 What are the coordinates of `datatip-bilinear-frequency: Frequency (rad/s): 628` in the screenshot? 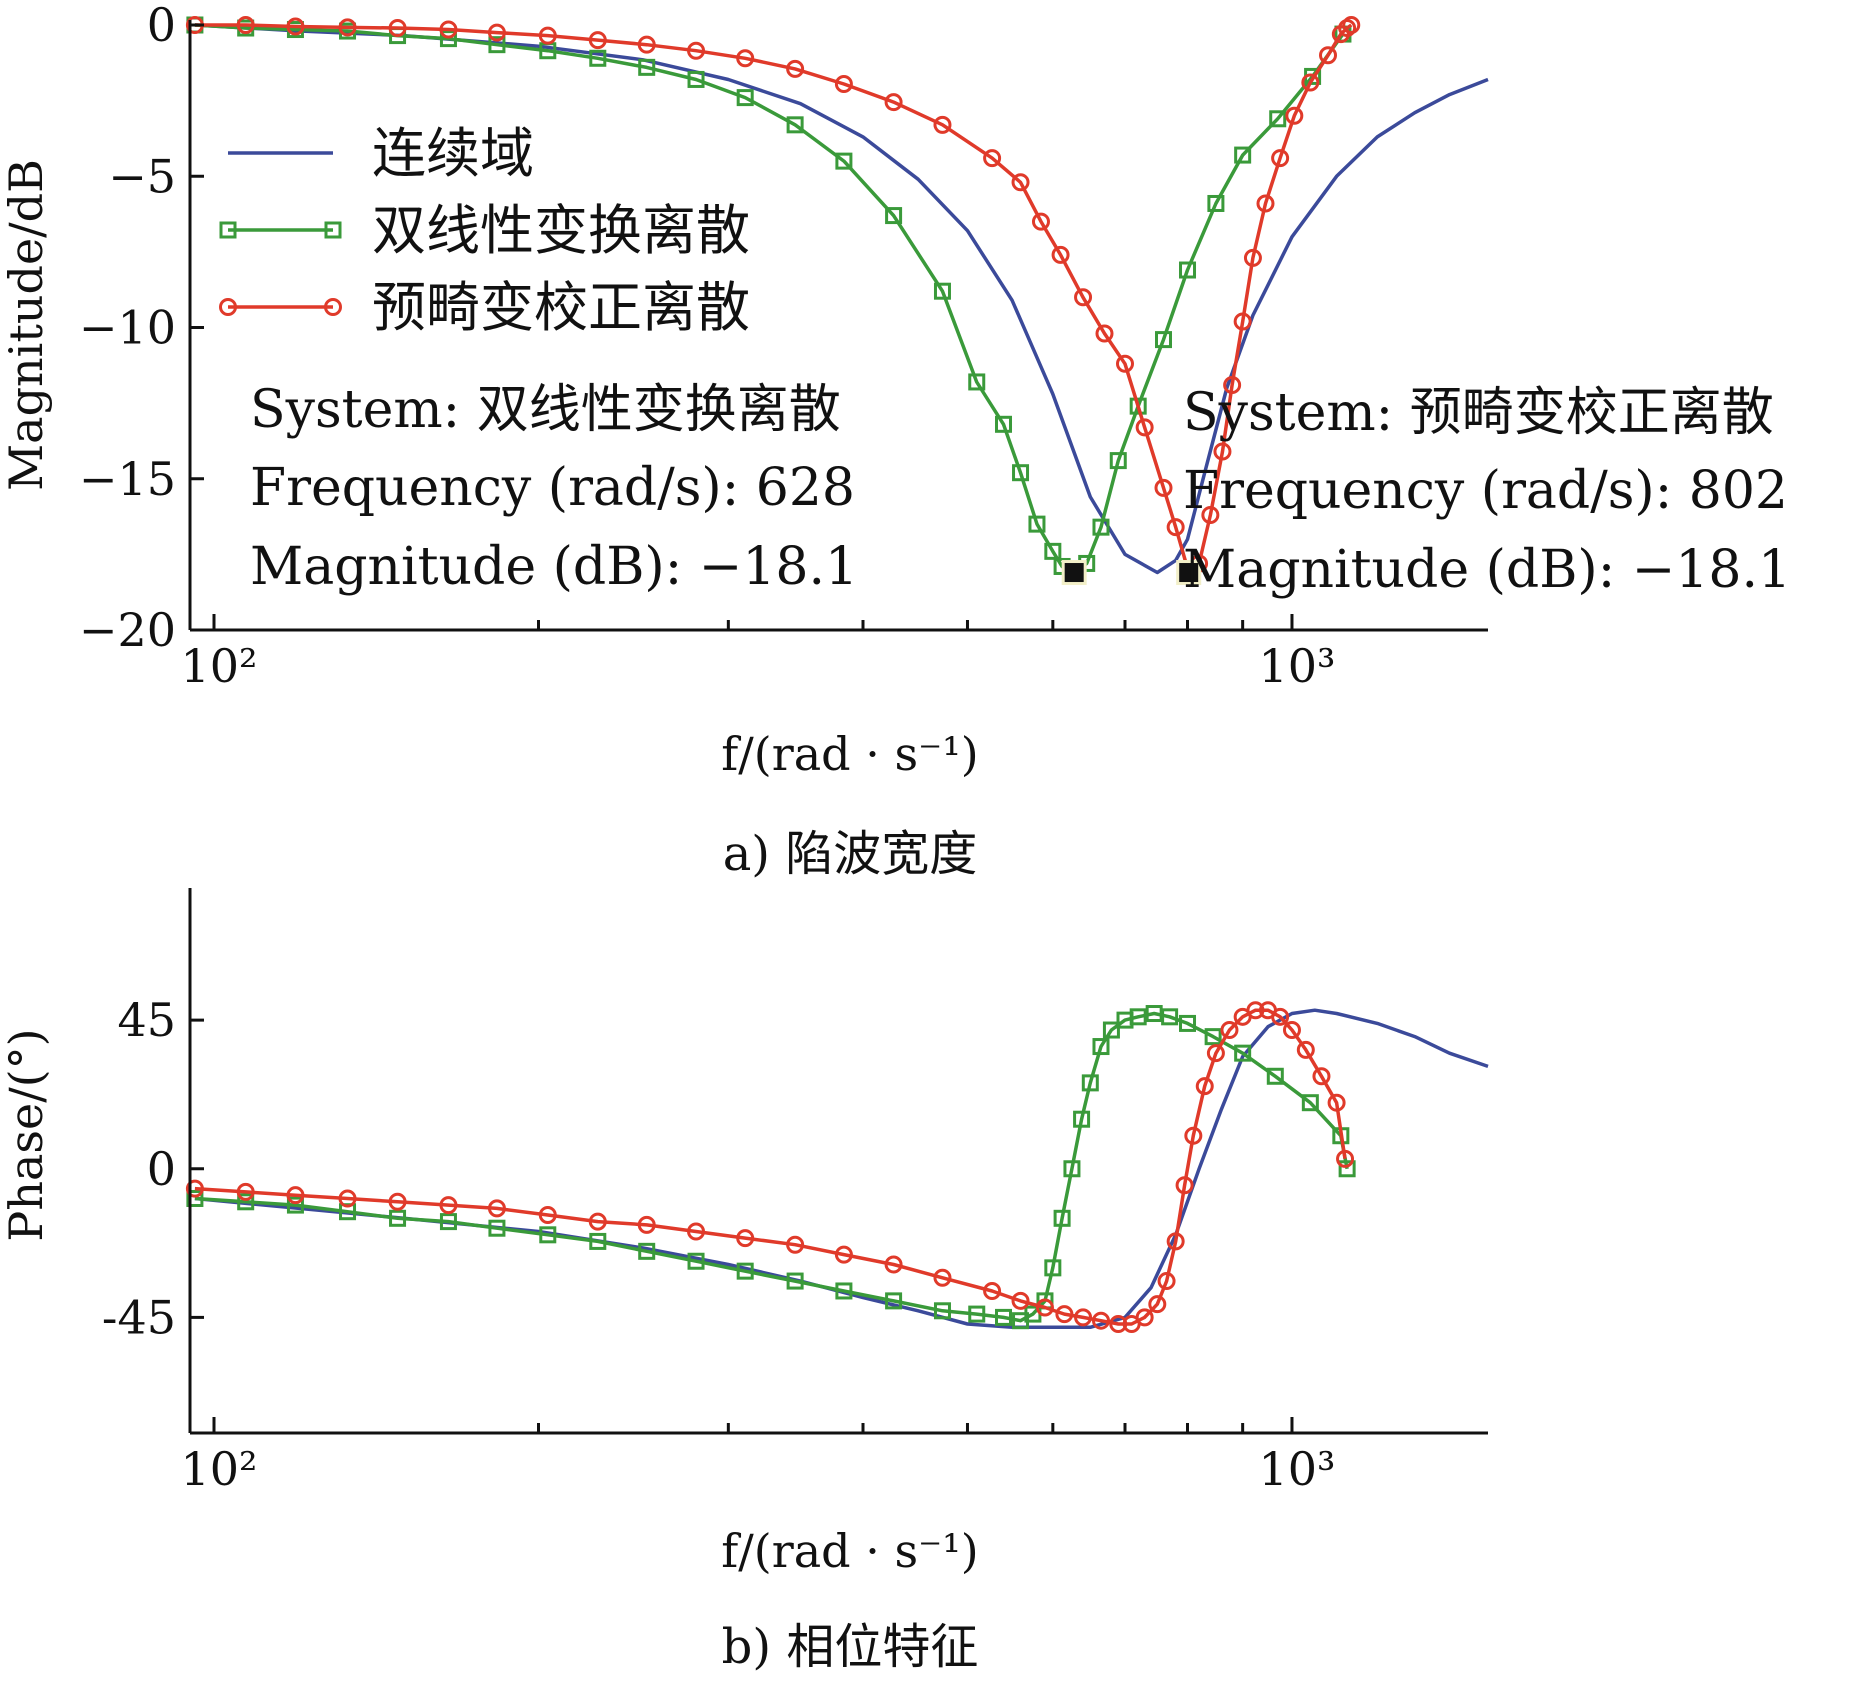 It's located at (552, 488).